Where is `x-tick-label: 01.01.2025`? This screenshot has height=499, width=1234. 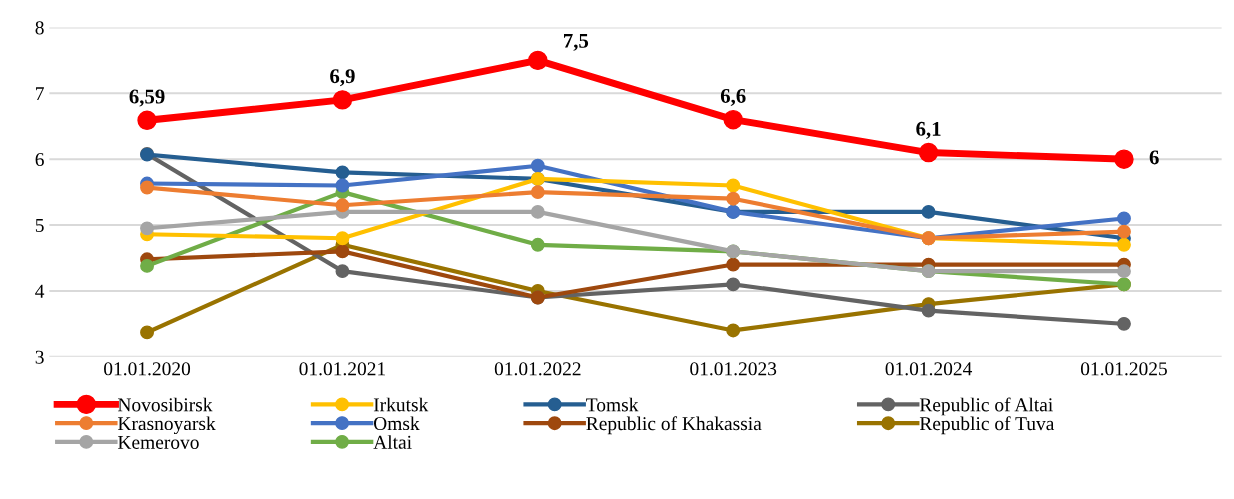 x-tick-label: 01.01.2025 is located at coordinates (1123, 369).